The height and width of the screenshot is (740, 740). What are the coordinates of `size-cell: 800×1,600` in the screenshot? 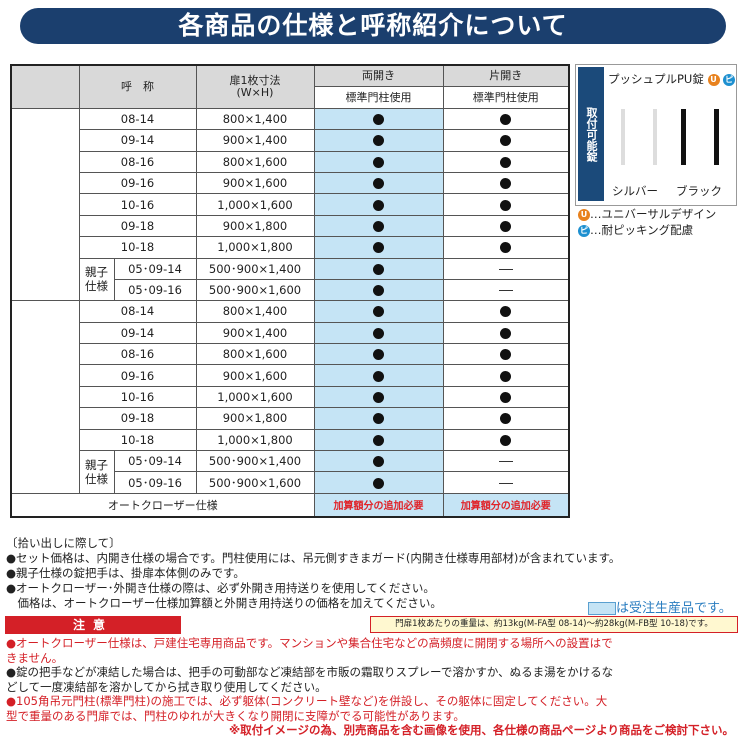 It's located at (255, 161).